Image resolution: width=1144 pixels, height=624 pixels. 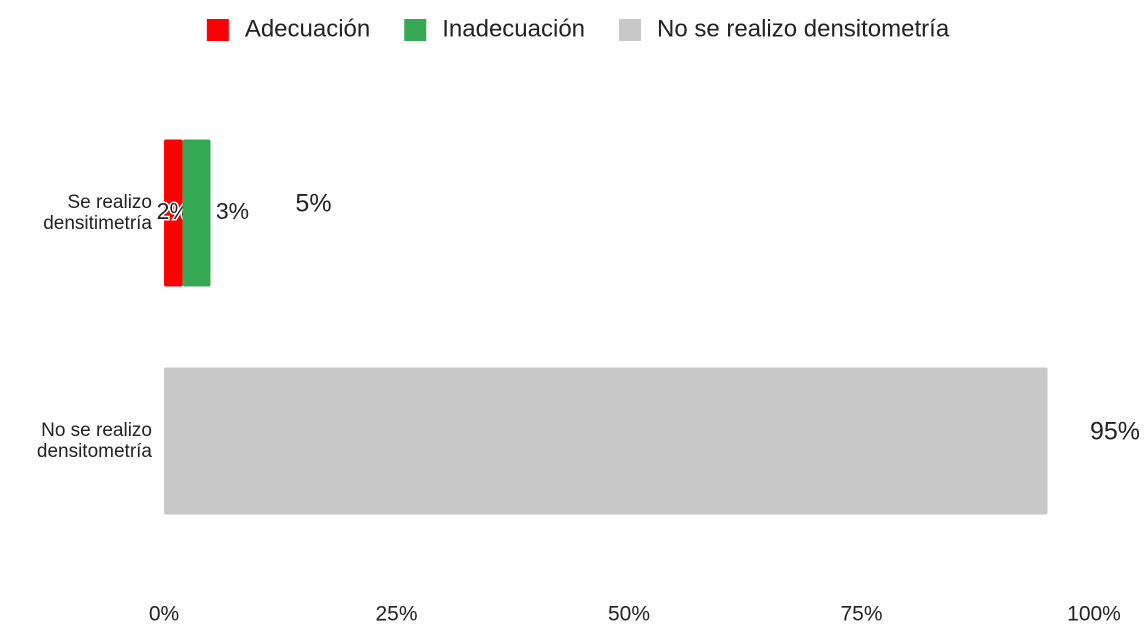 What do you see at coordinates (1115, 432) in the screenshot?
I see `total-label: 95%` at bounding box center [1115, 432].